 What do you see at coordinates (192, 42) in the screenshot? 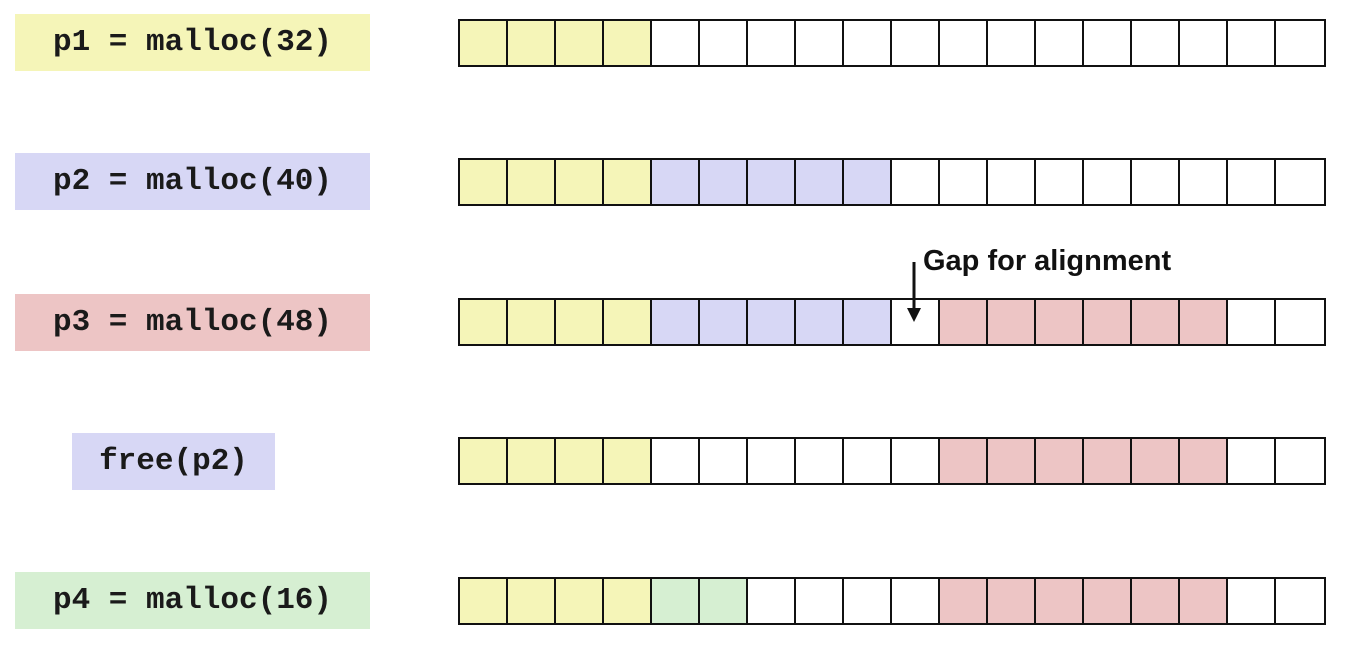
I see `op-label-p1-malloc: p1 = malloc(32)` at bounding box center [192, 42].